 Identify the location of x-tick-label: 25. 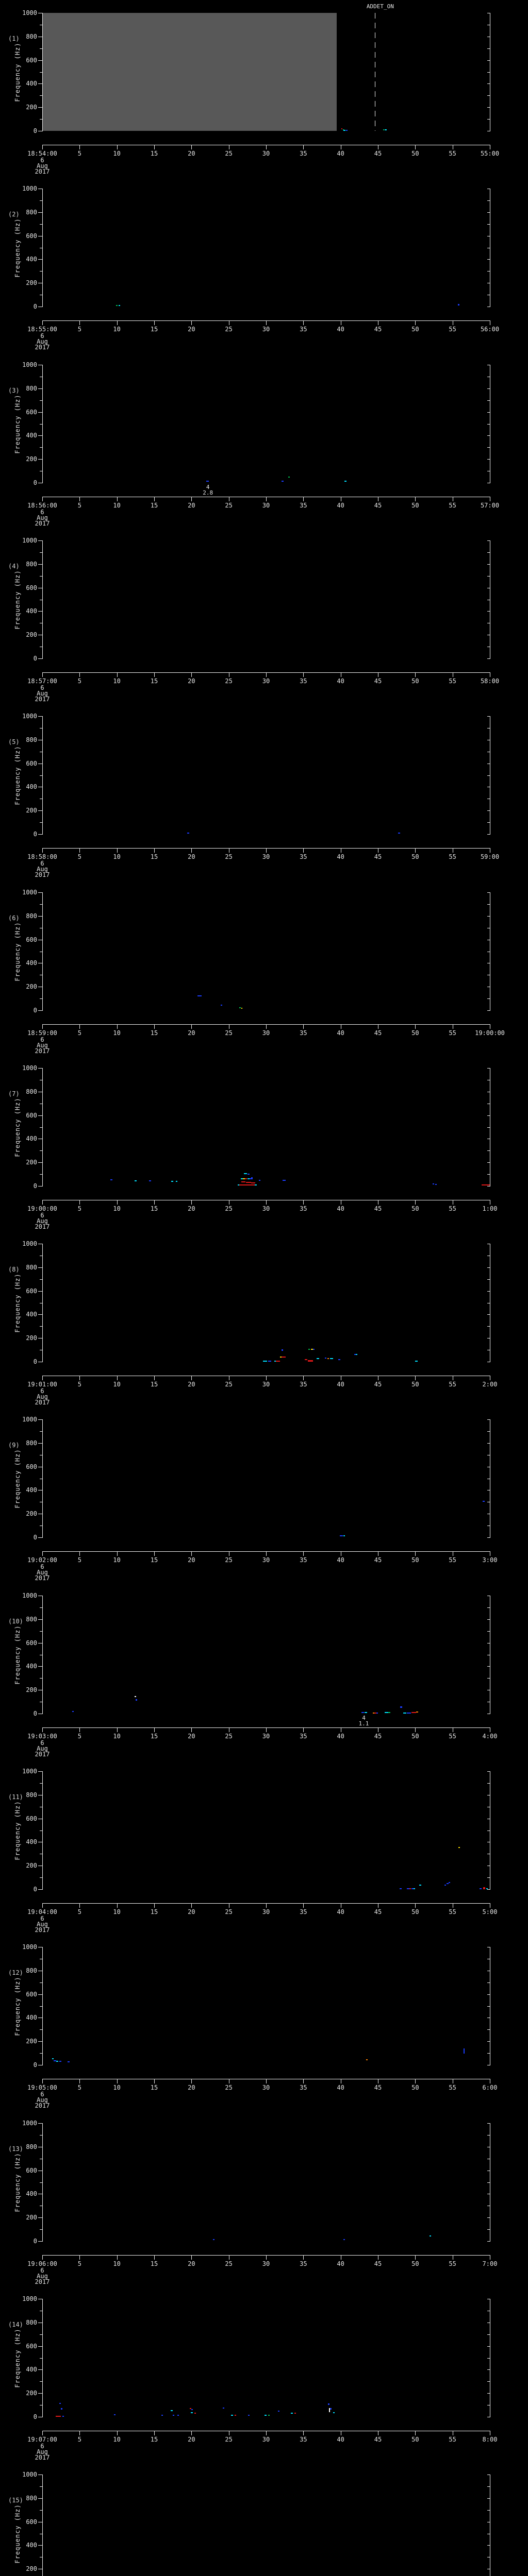
(229, 329).